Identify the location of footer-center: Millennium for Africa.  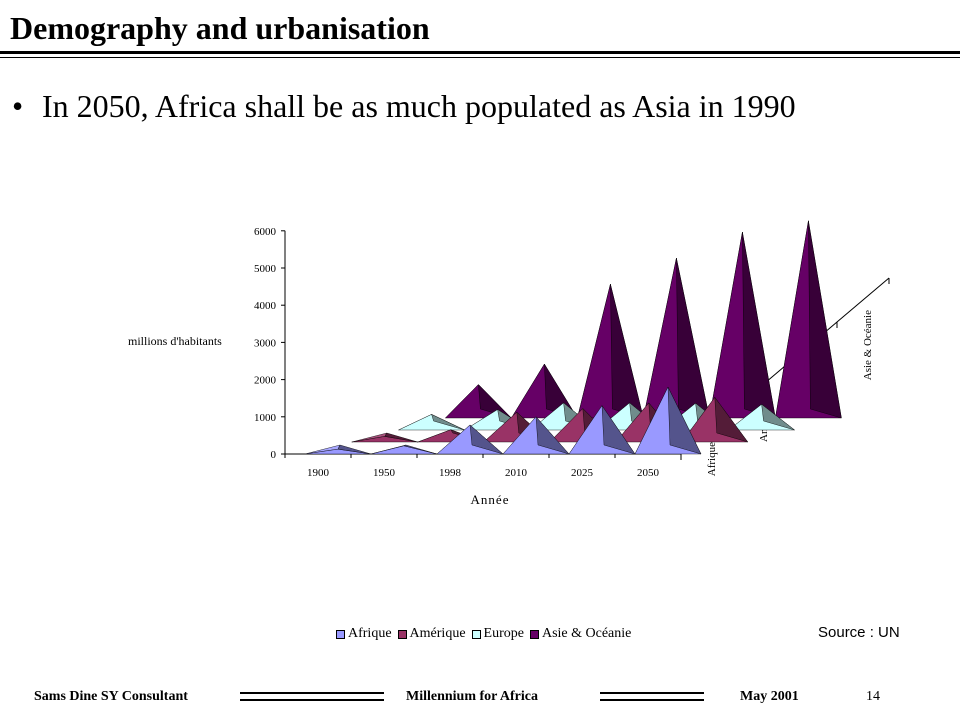
(472, 696).